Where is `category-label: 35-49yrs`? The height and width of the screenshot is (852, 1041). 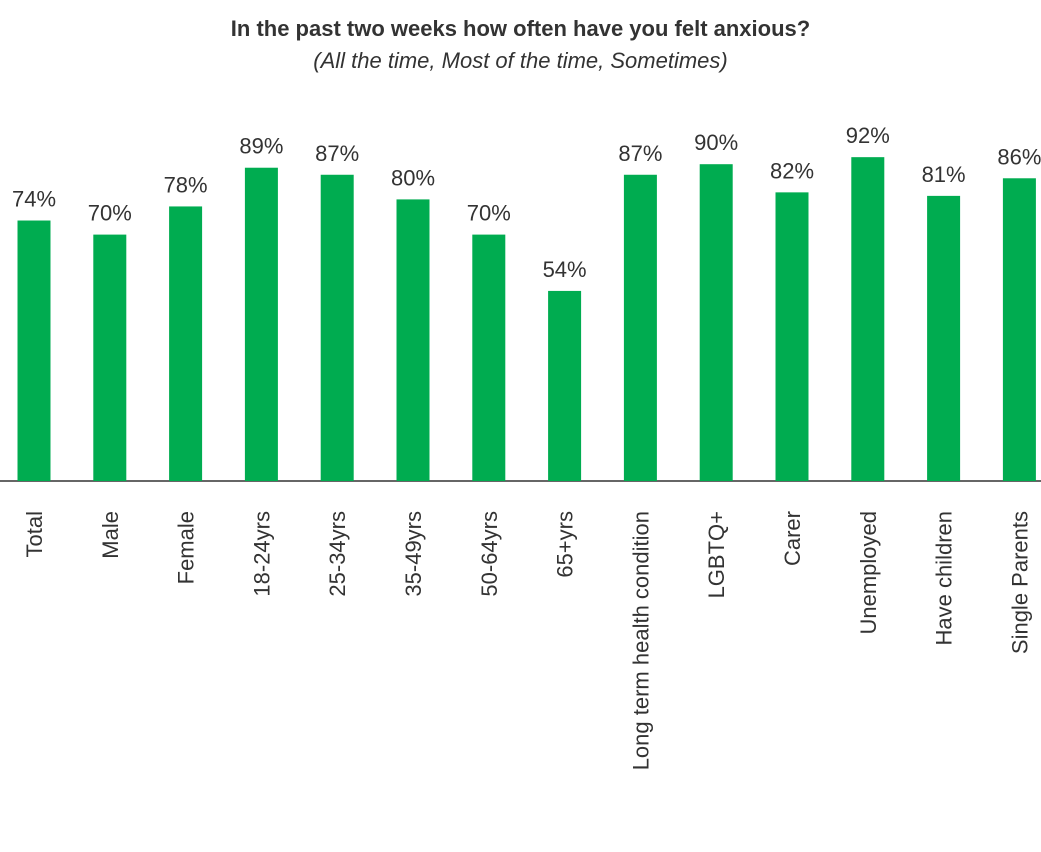 category-label: 35-49yrs is located at coordinates (413, 554).